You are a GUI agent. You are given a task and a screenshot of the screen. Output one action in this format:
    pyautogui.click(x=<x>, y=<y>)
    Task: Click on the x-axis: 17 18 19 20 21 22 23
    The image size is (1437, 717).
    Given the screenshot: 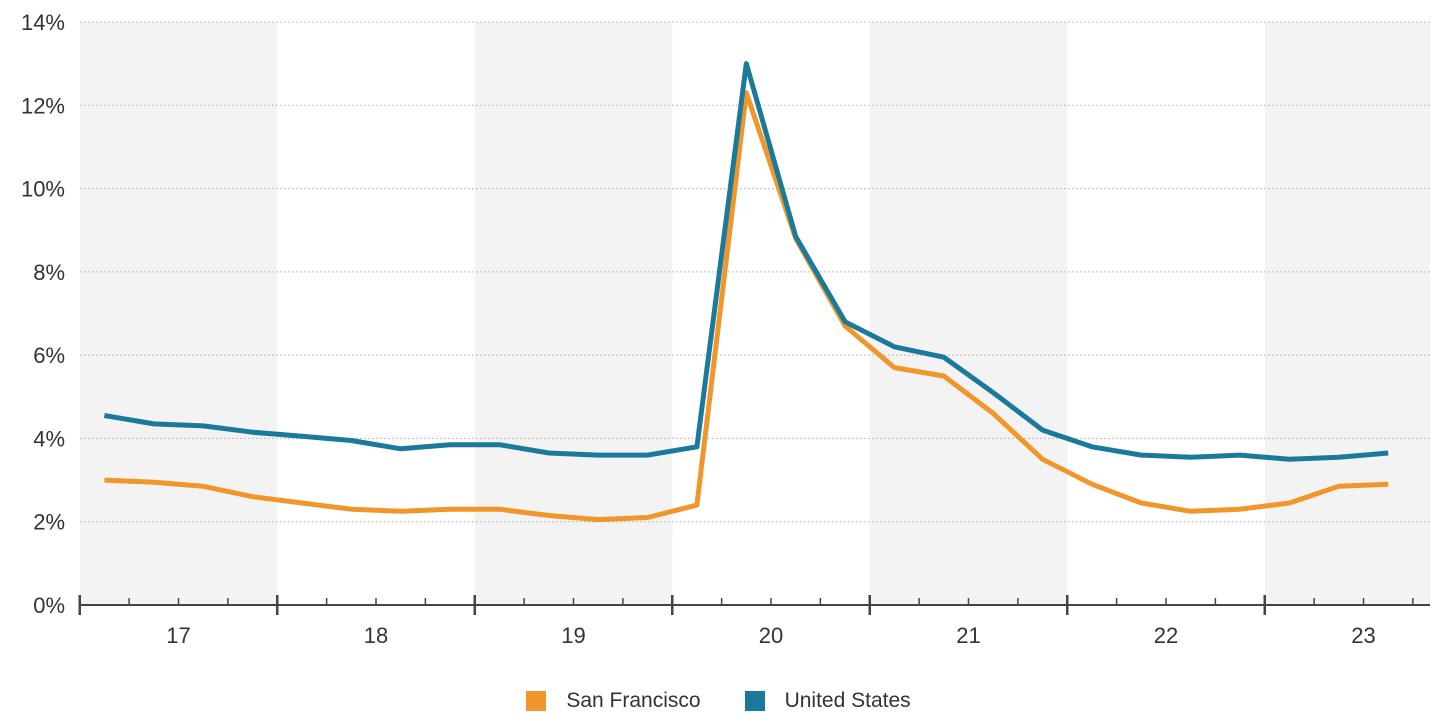 What is the action you would take?
    pyautogui.click(x=754, y=621)
    